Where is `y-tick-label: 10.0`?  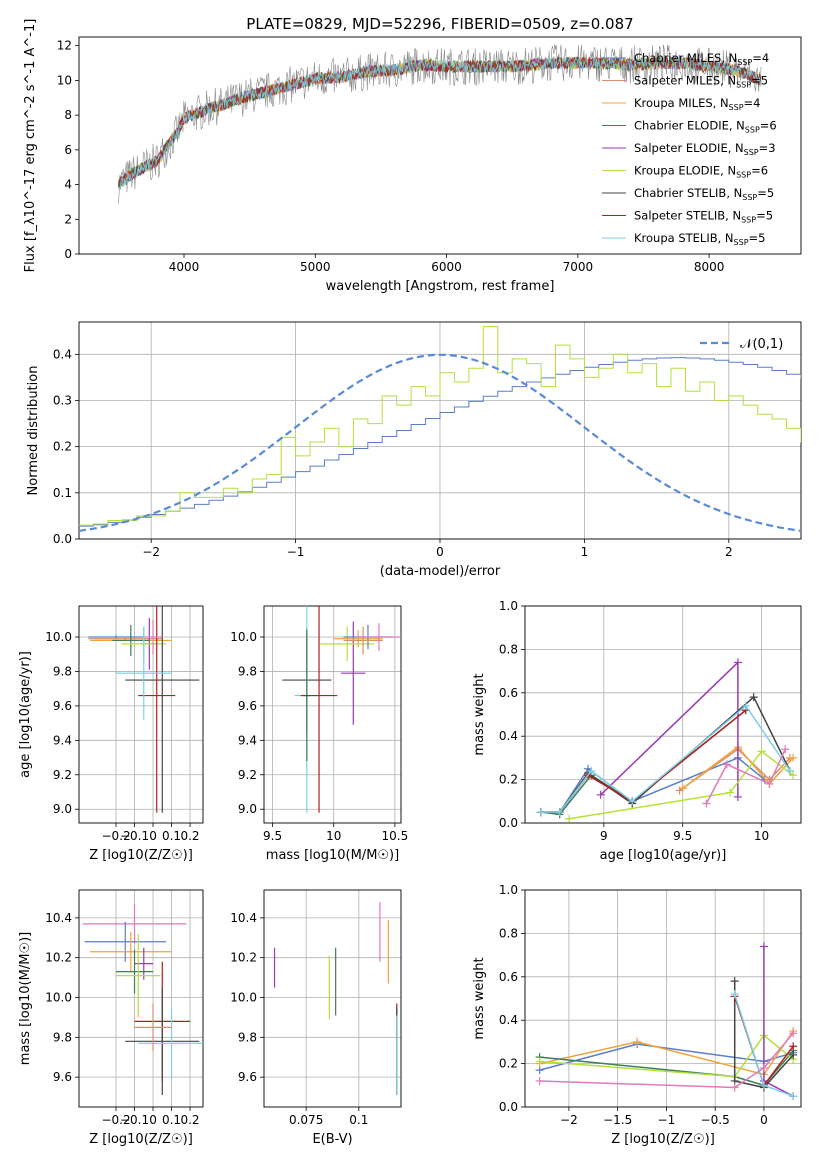
y-tick-label: 10.0 is located at coordinates (243, 998).